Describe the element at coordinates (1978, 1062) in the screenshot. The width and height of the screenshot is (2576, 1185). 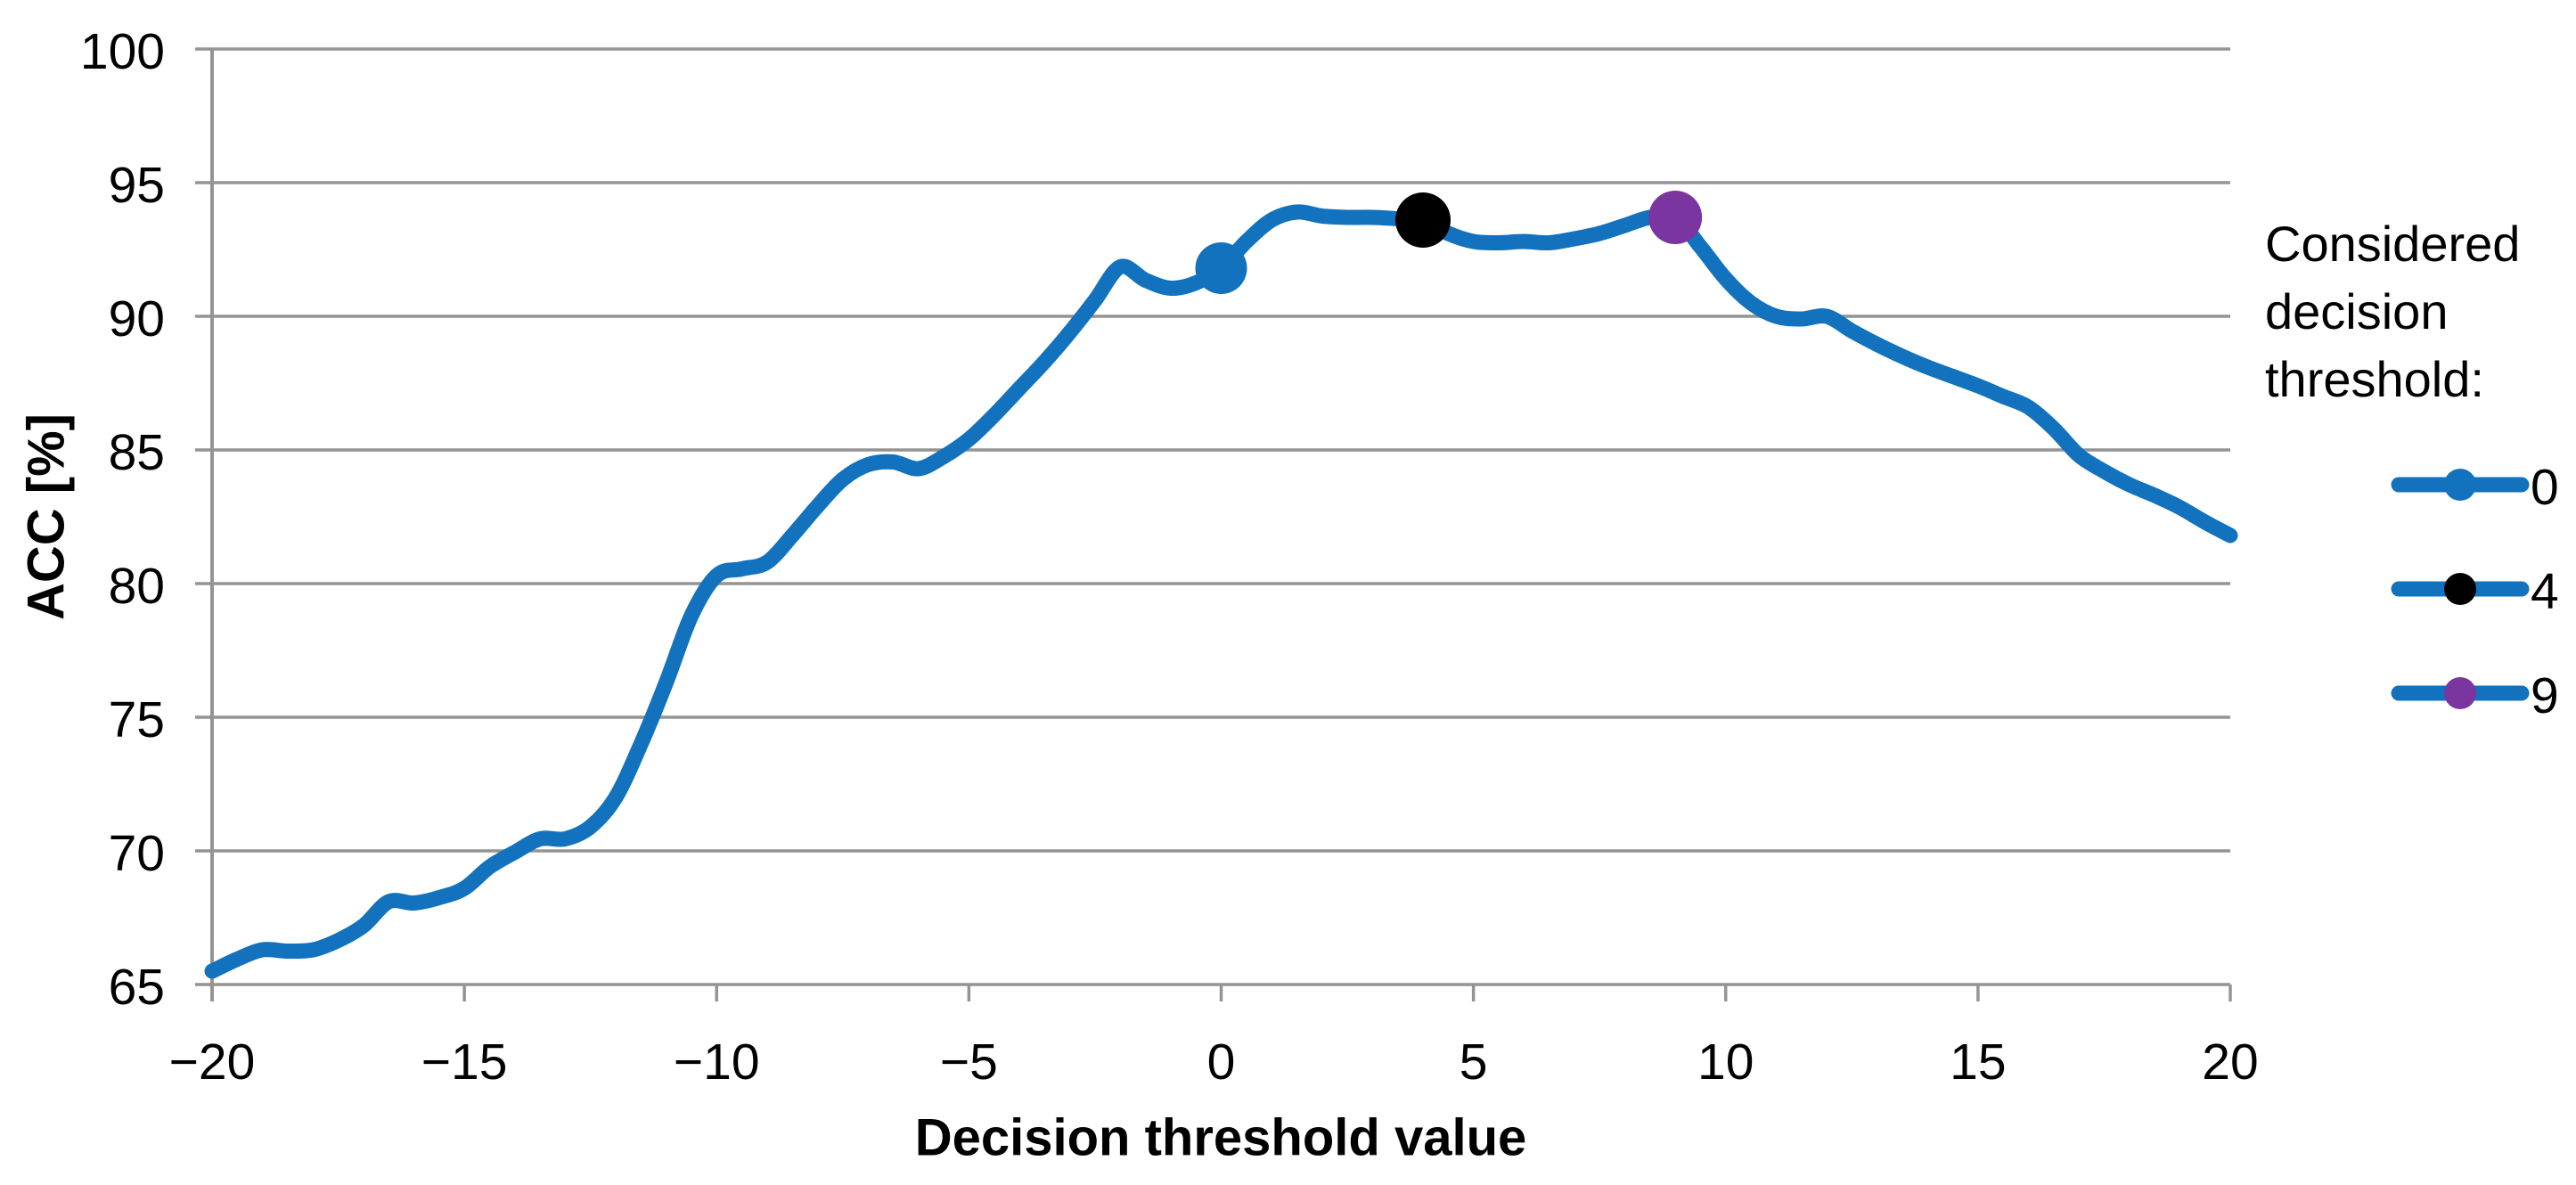
I see `x-tick-label: 15` at that location.